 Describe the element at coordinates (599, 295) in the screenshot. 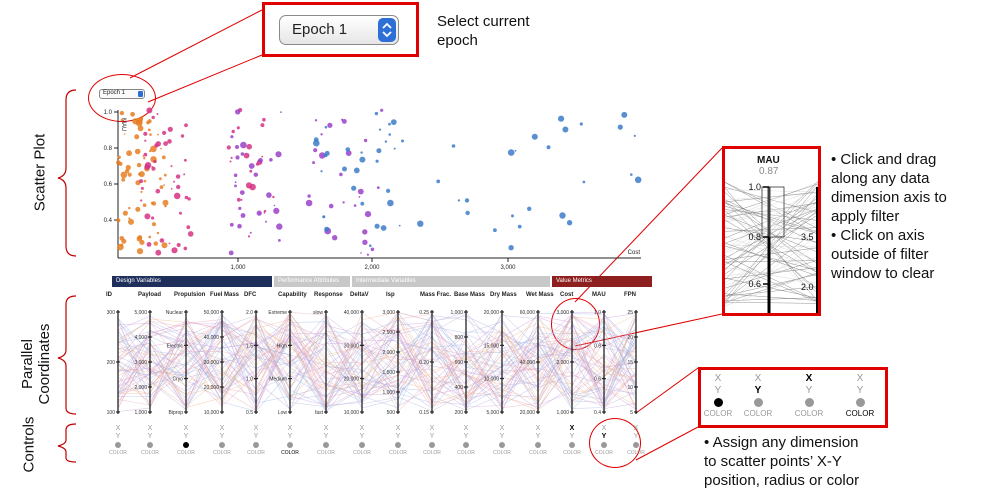

I see `dimension-label-15: MAU` at that location.